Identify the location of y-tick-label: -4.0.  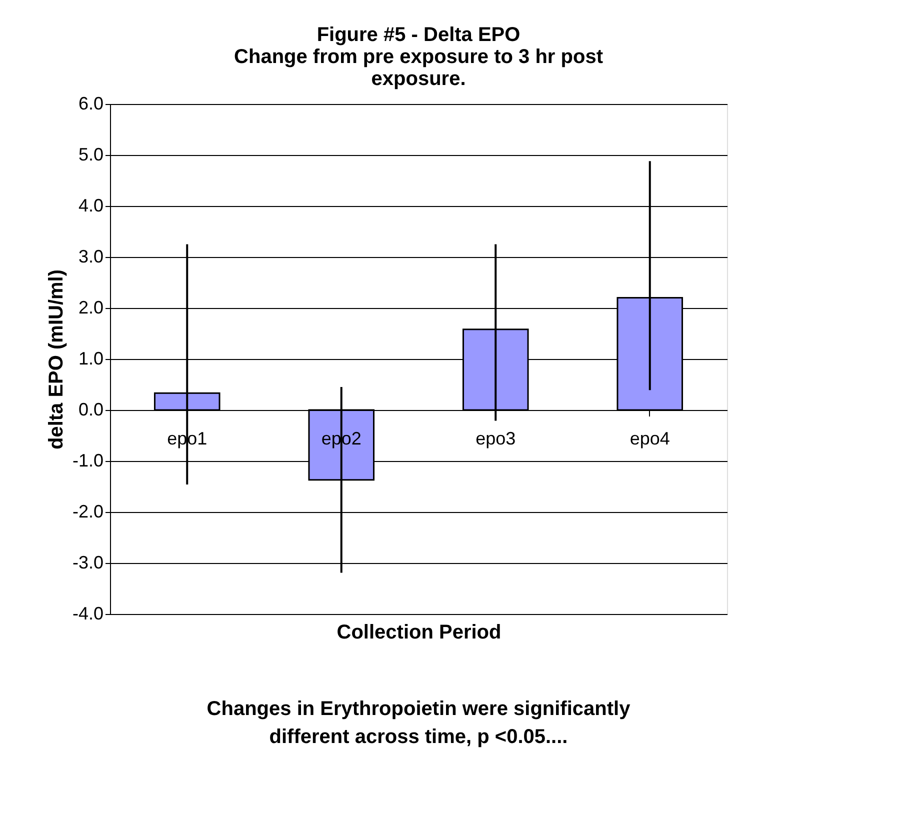
(88, 614).